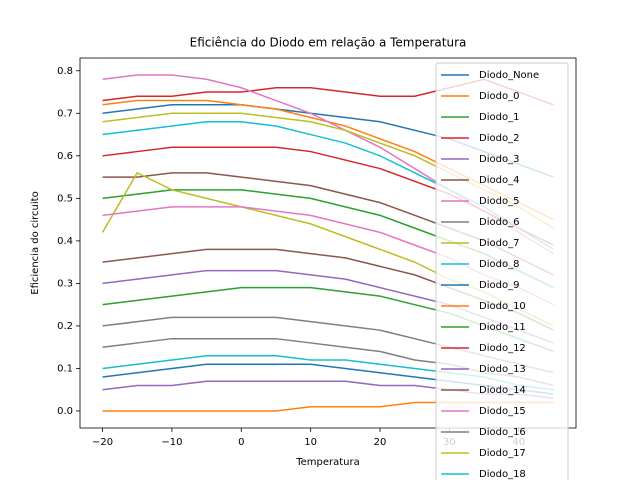  What do you see at coordinates (65, 283) in the screenshot?
I see `y-tick-label: 0.3` at bounding box center [65, 283].